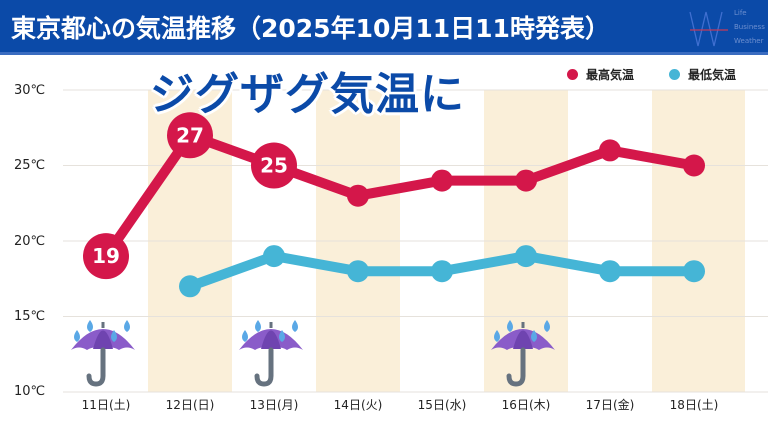  What do you see at coordinates (694, 405) in the screenshot?
I see `xtick-label: 18日(土)` at bounding box center [694, 405].